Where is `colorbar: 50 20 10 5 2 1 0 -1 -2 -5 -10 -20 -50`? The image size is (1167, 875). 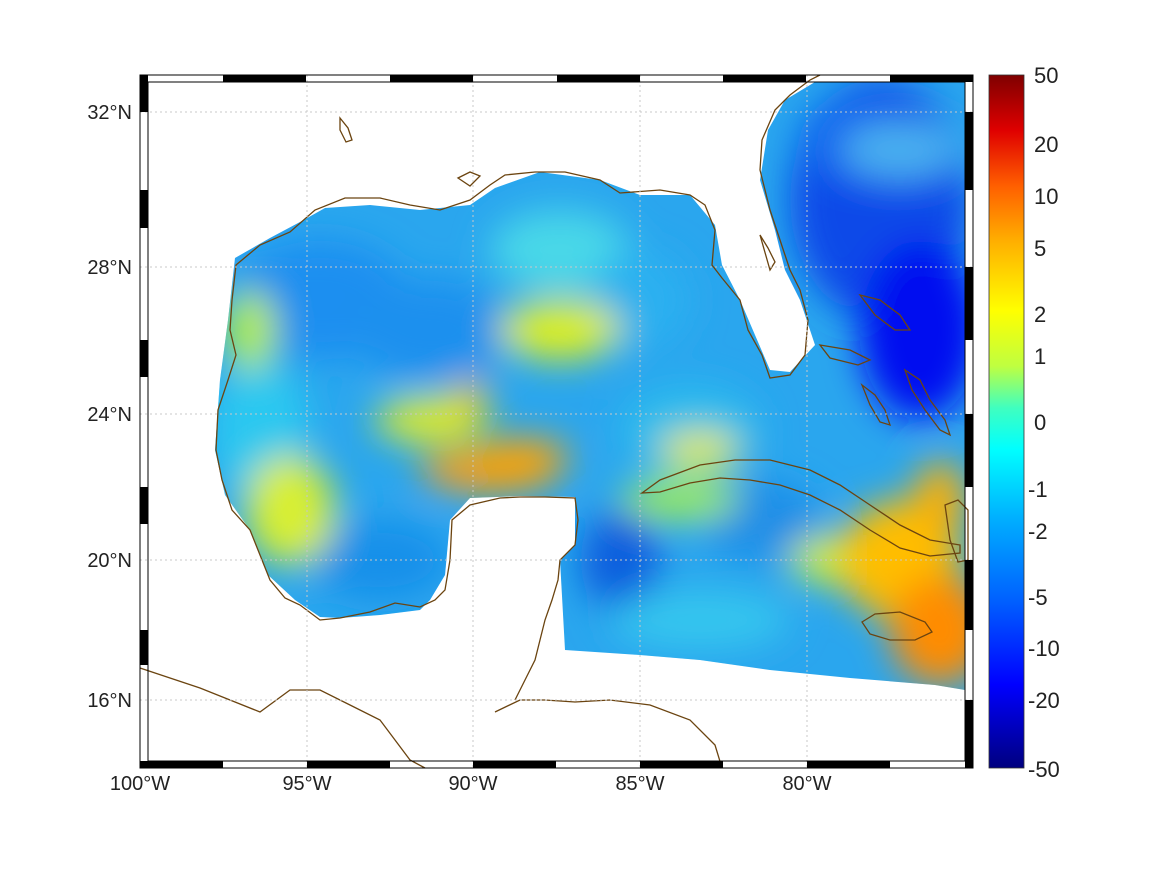
colorbar: 50 20 10 5 2 1 0 -1 -2 -5 -10 -20 -50 is located at coordinates (1024, 422).